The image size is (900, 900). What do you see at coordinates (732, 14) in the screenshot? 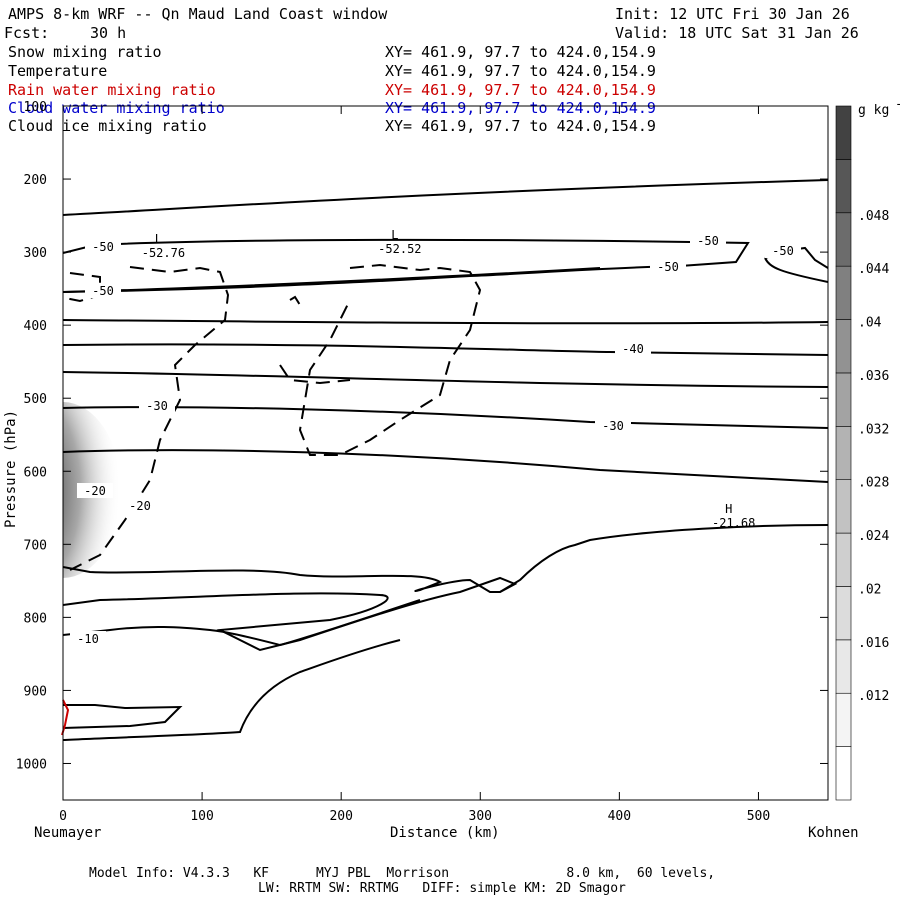
I see `init-time: Init: 12 UTC Fri 30 Jan 26` at bounding box center [732, 14].